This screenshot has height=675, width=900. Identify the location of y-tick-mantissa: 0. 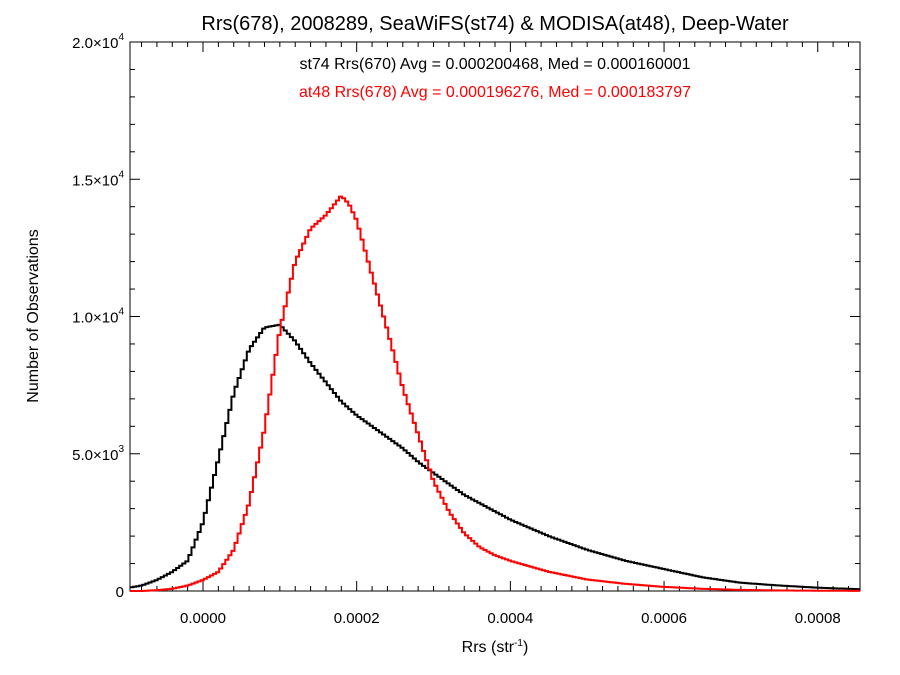
(120, 592).